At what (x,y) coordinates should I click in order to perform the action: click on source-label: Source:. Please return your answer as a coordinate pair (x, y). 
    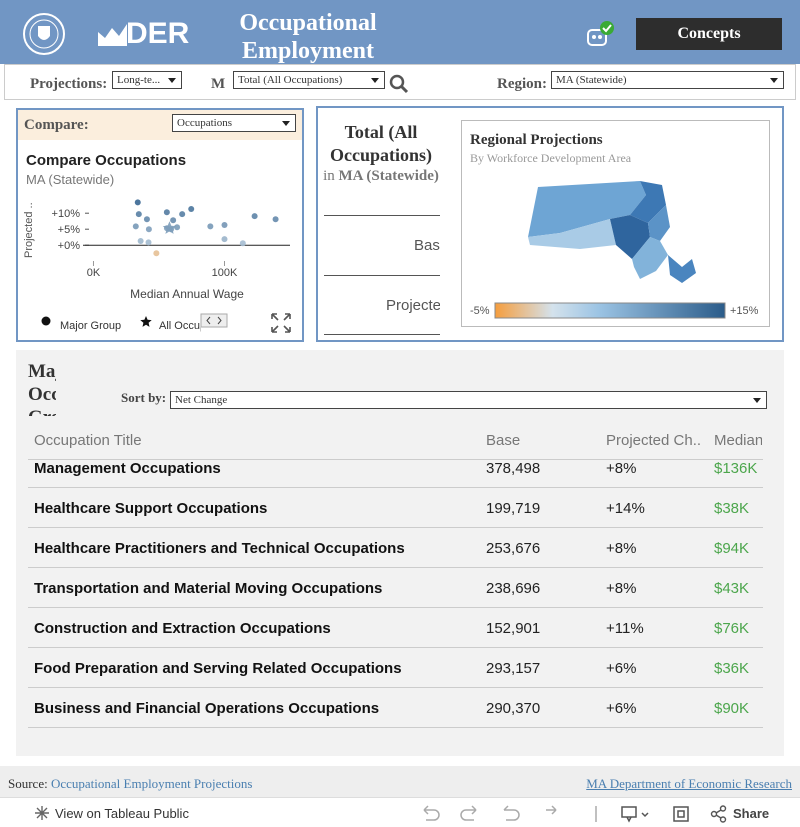
    Looking at the image, I should click on (28, 783).